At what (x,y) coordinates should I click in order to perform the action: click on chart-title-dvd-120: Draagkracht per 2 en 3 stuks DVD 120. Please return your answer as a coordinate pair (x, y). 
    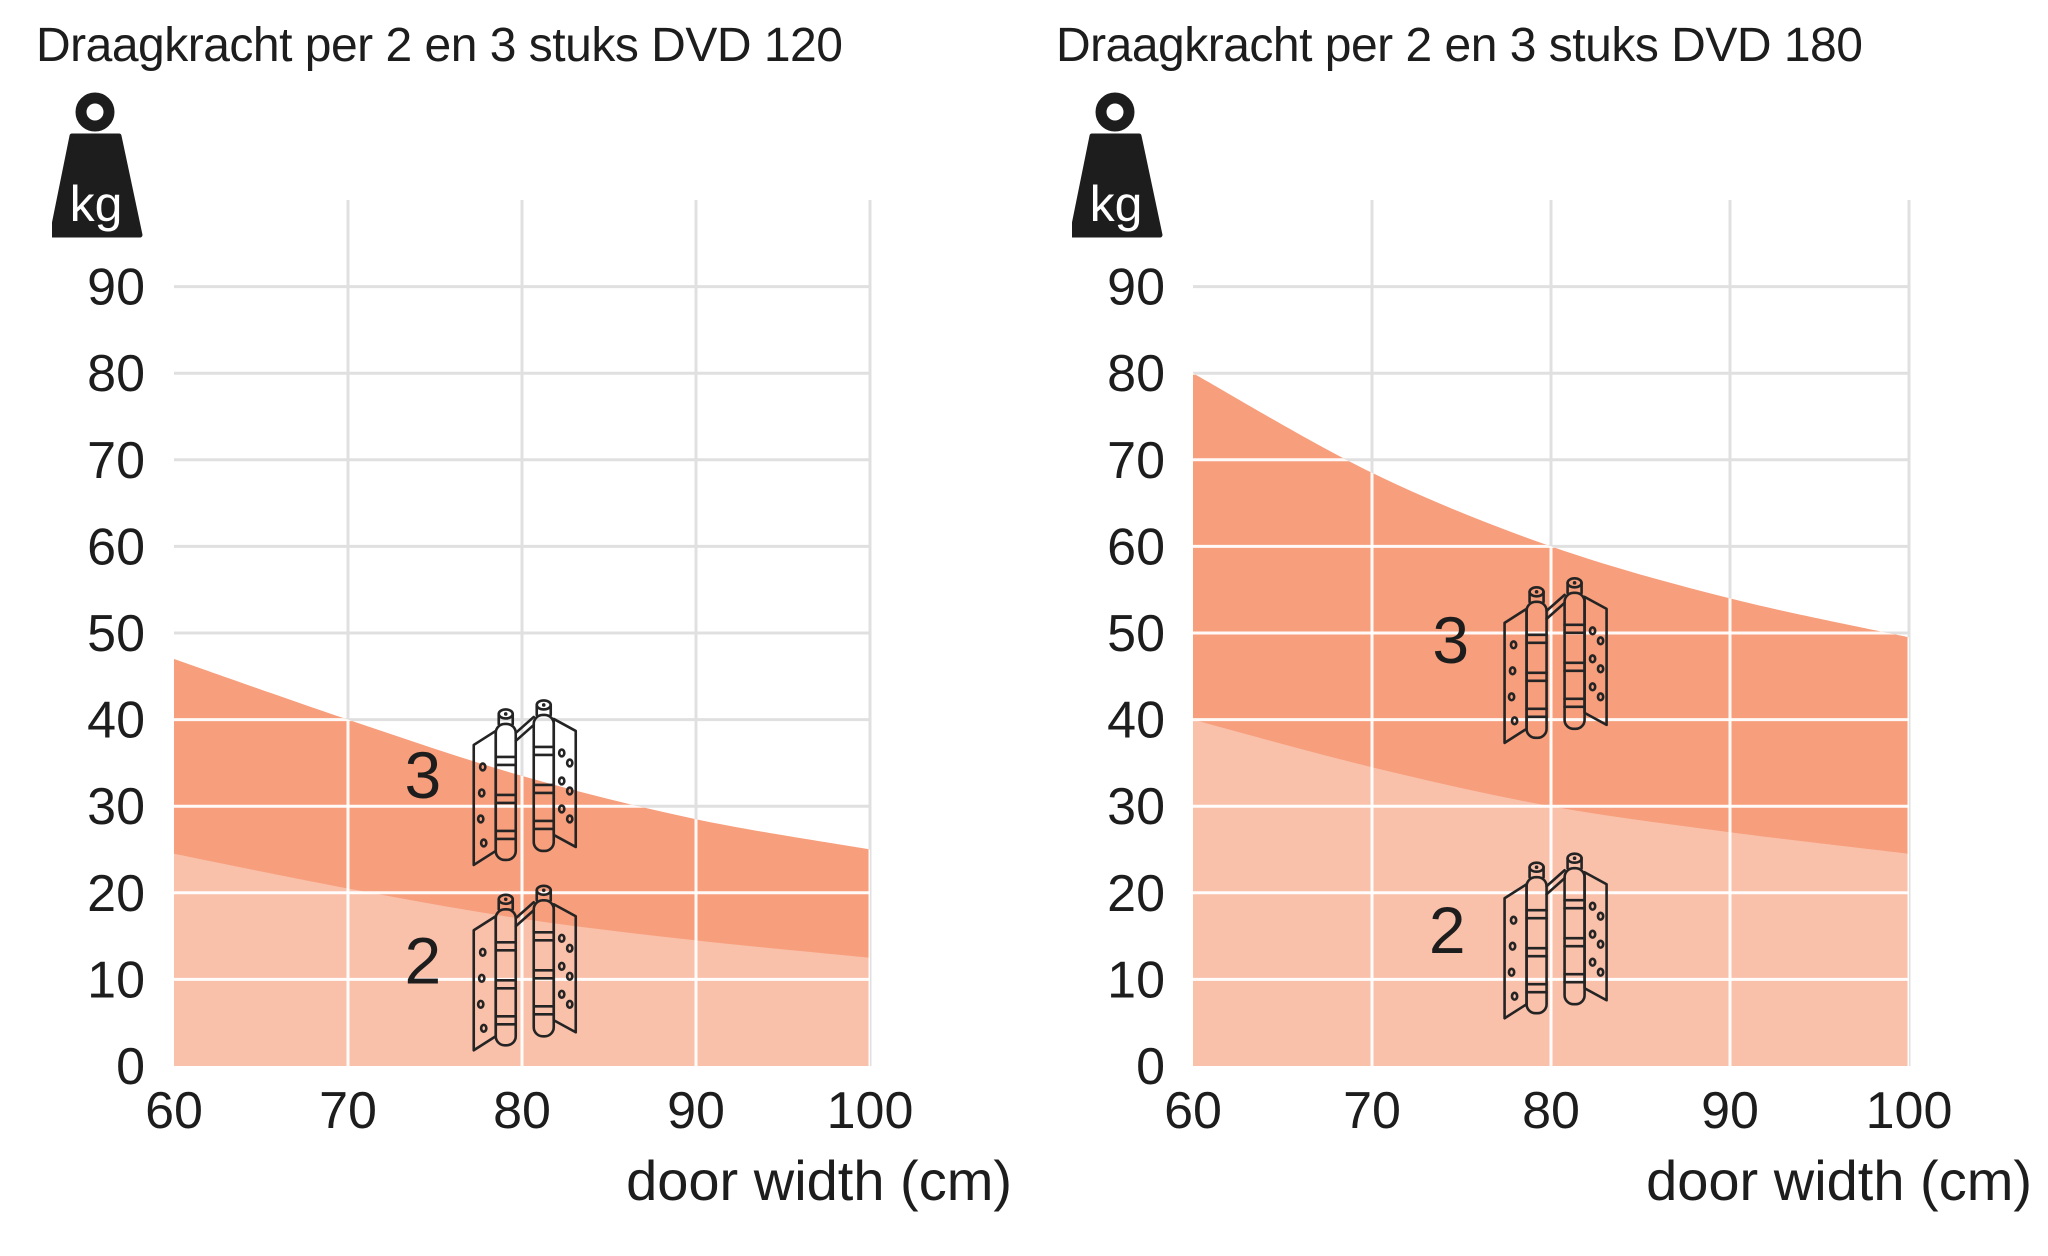
    Looking at the image, I should click on (439, 45).